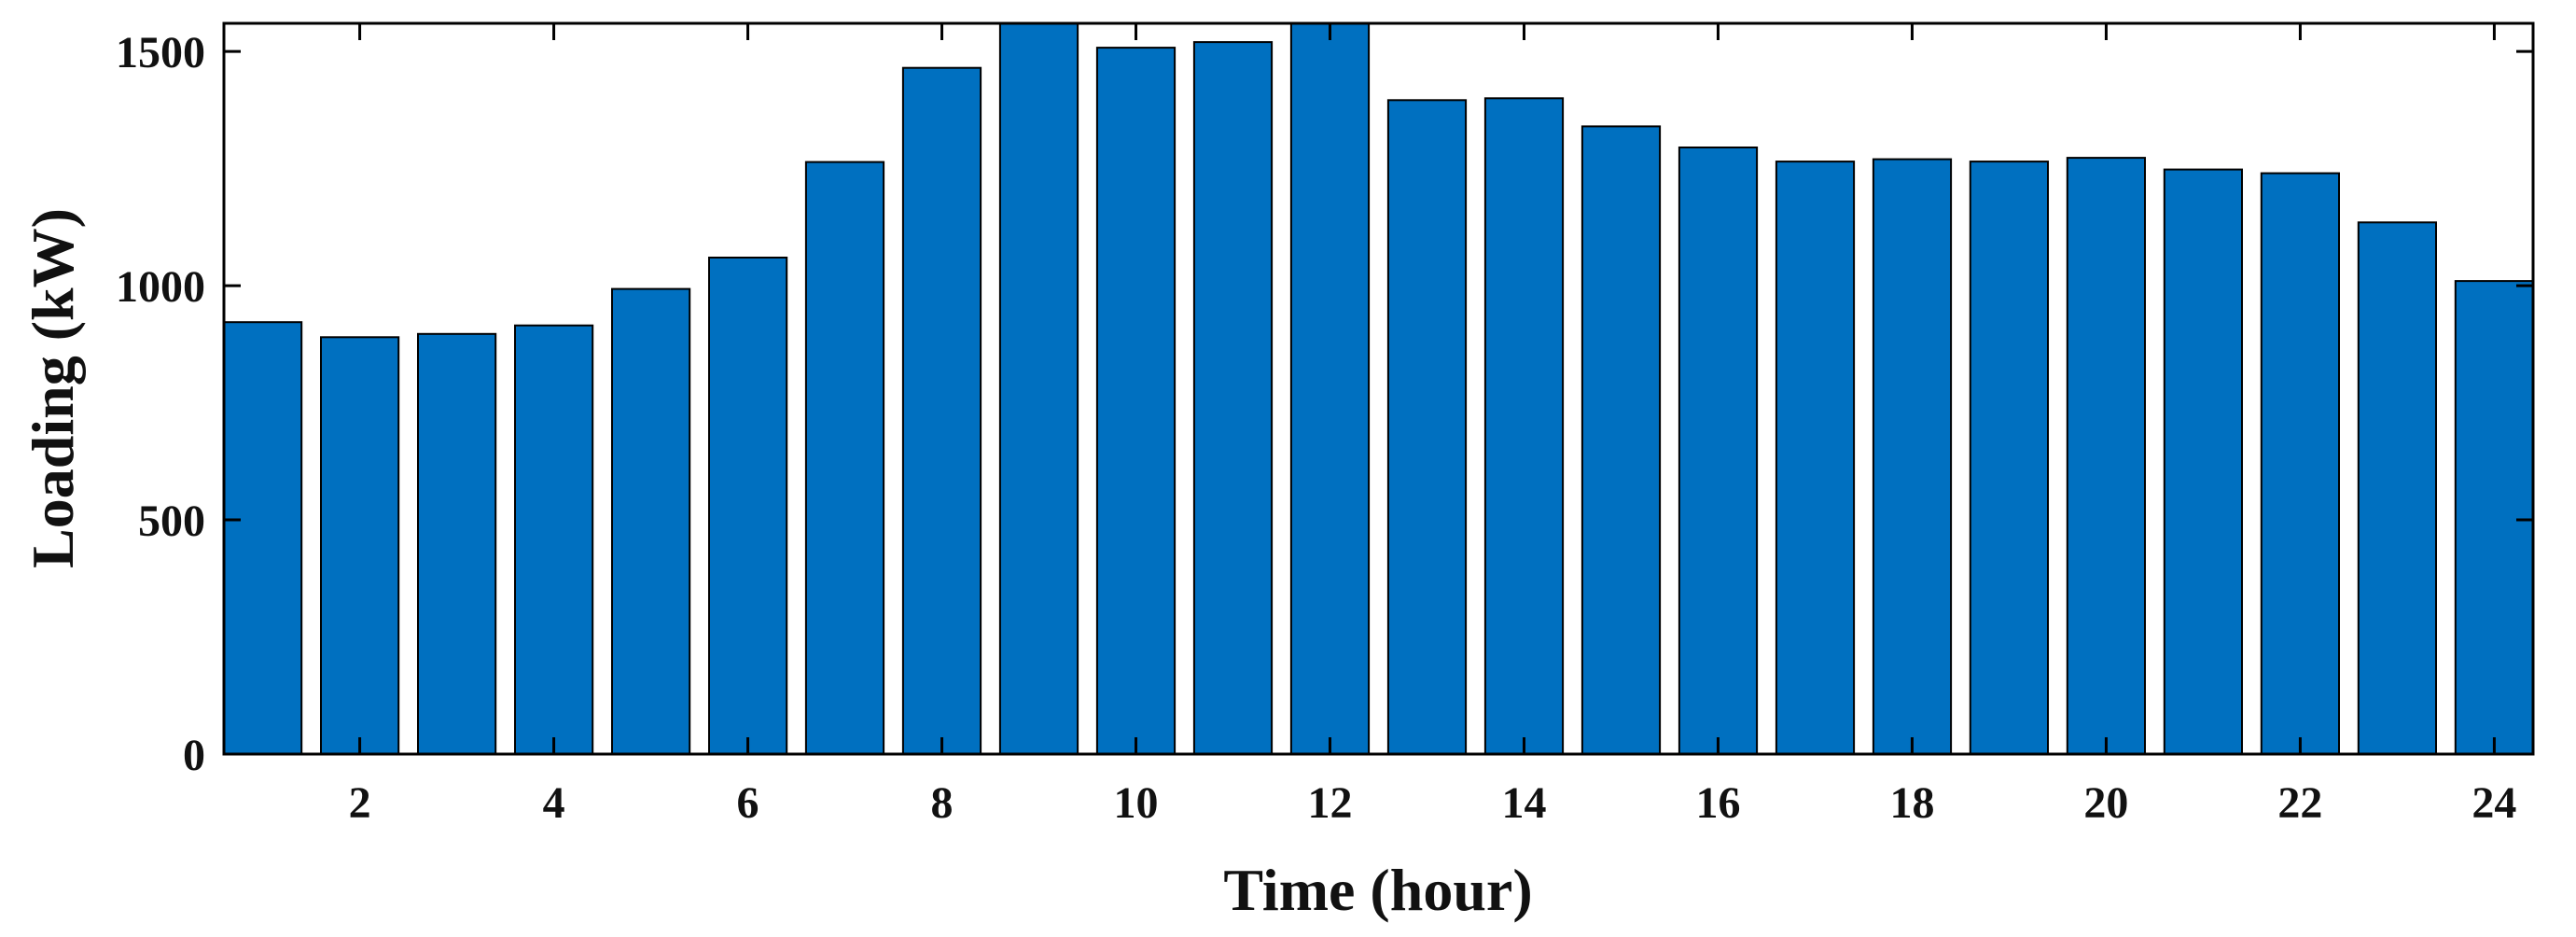 Image resolution: width=2576 pixels, height=937 pixels. Describe the element at coordinates (1717, 803) in the screenshot. I see `x-tick-label: 16` at that location.